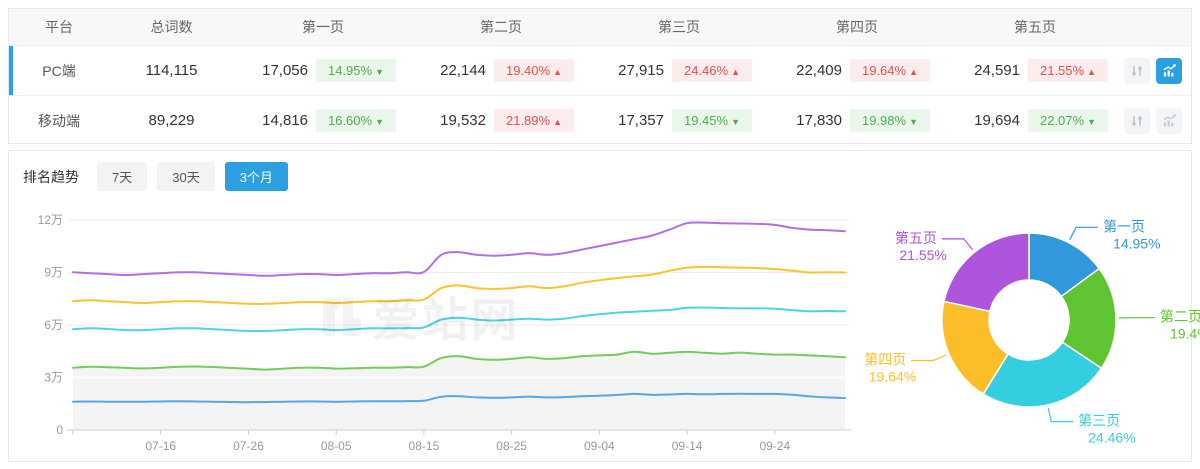  What do you see at coordinates (712, 120) in the screenshot?
I see `percent-change-badge: 19.45% ▼` at bounding box center [712, 120].